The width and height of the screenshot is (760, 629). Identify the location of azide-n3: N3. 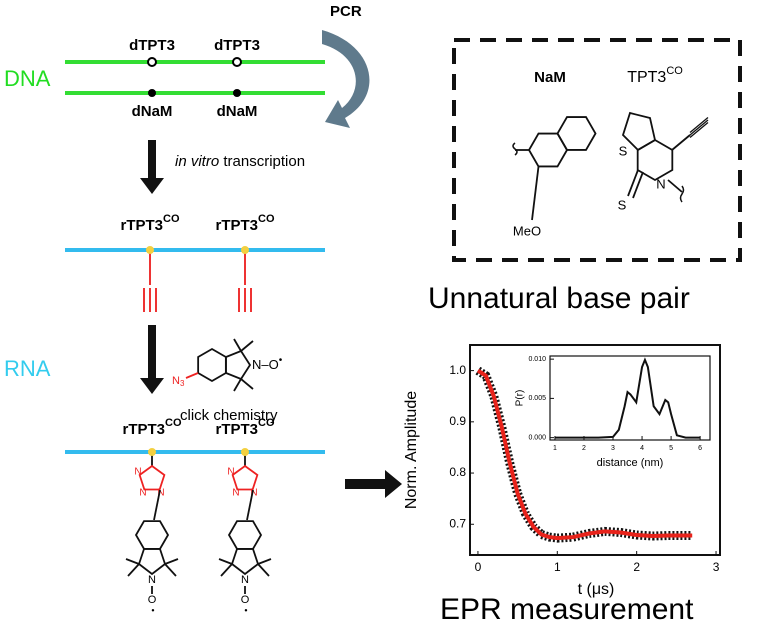
(178, 381).